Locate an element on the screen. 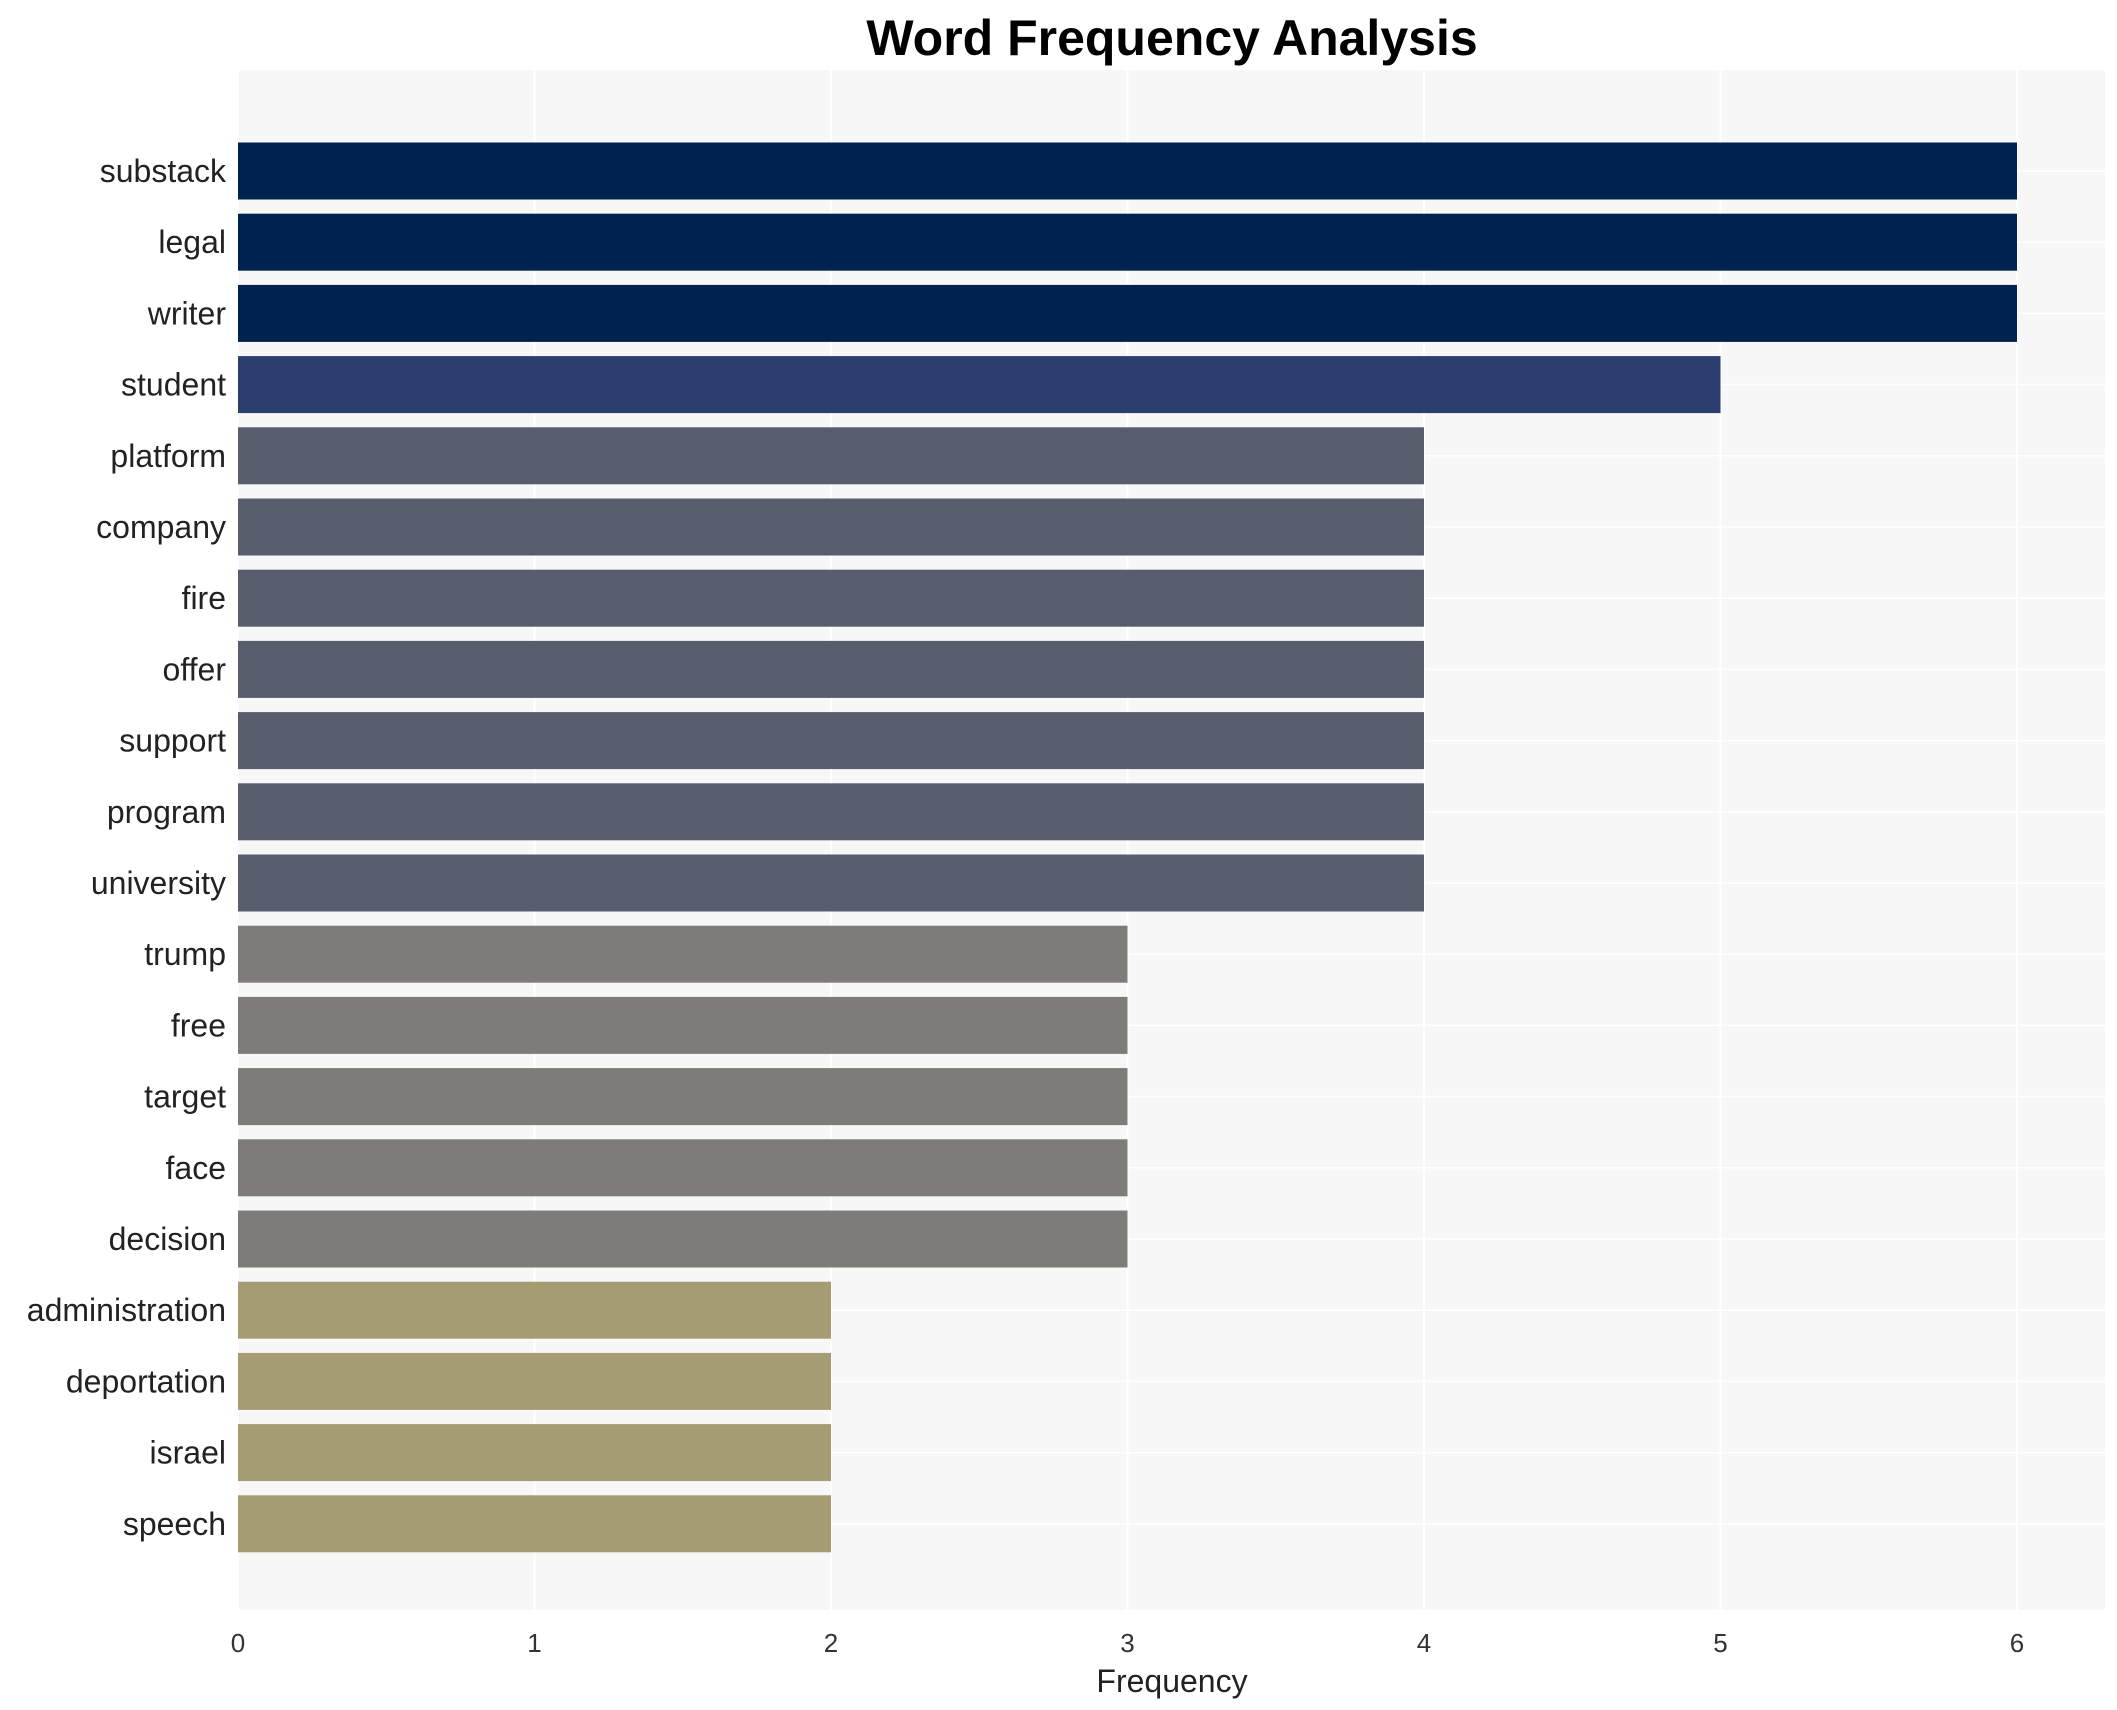 This screenshot has height=1710, width=2117. y-tick-label-speech: speech is located at coordinates (174, 1524).